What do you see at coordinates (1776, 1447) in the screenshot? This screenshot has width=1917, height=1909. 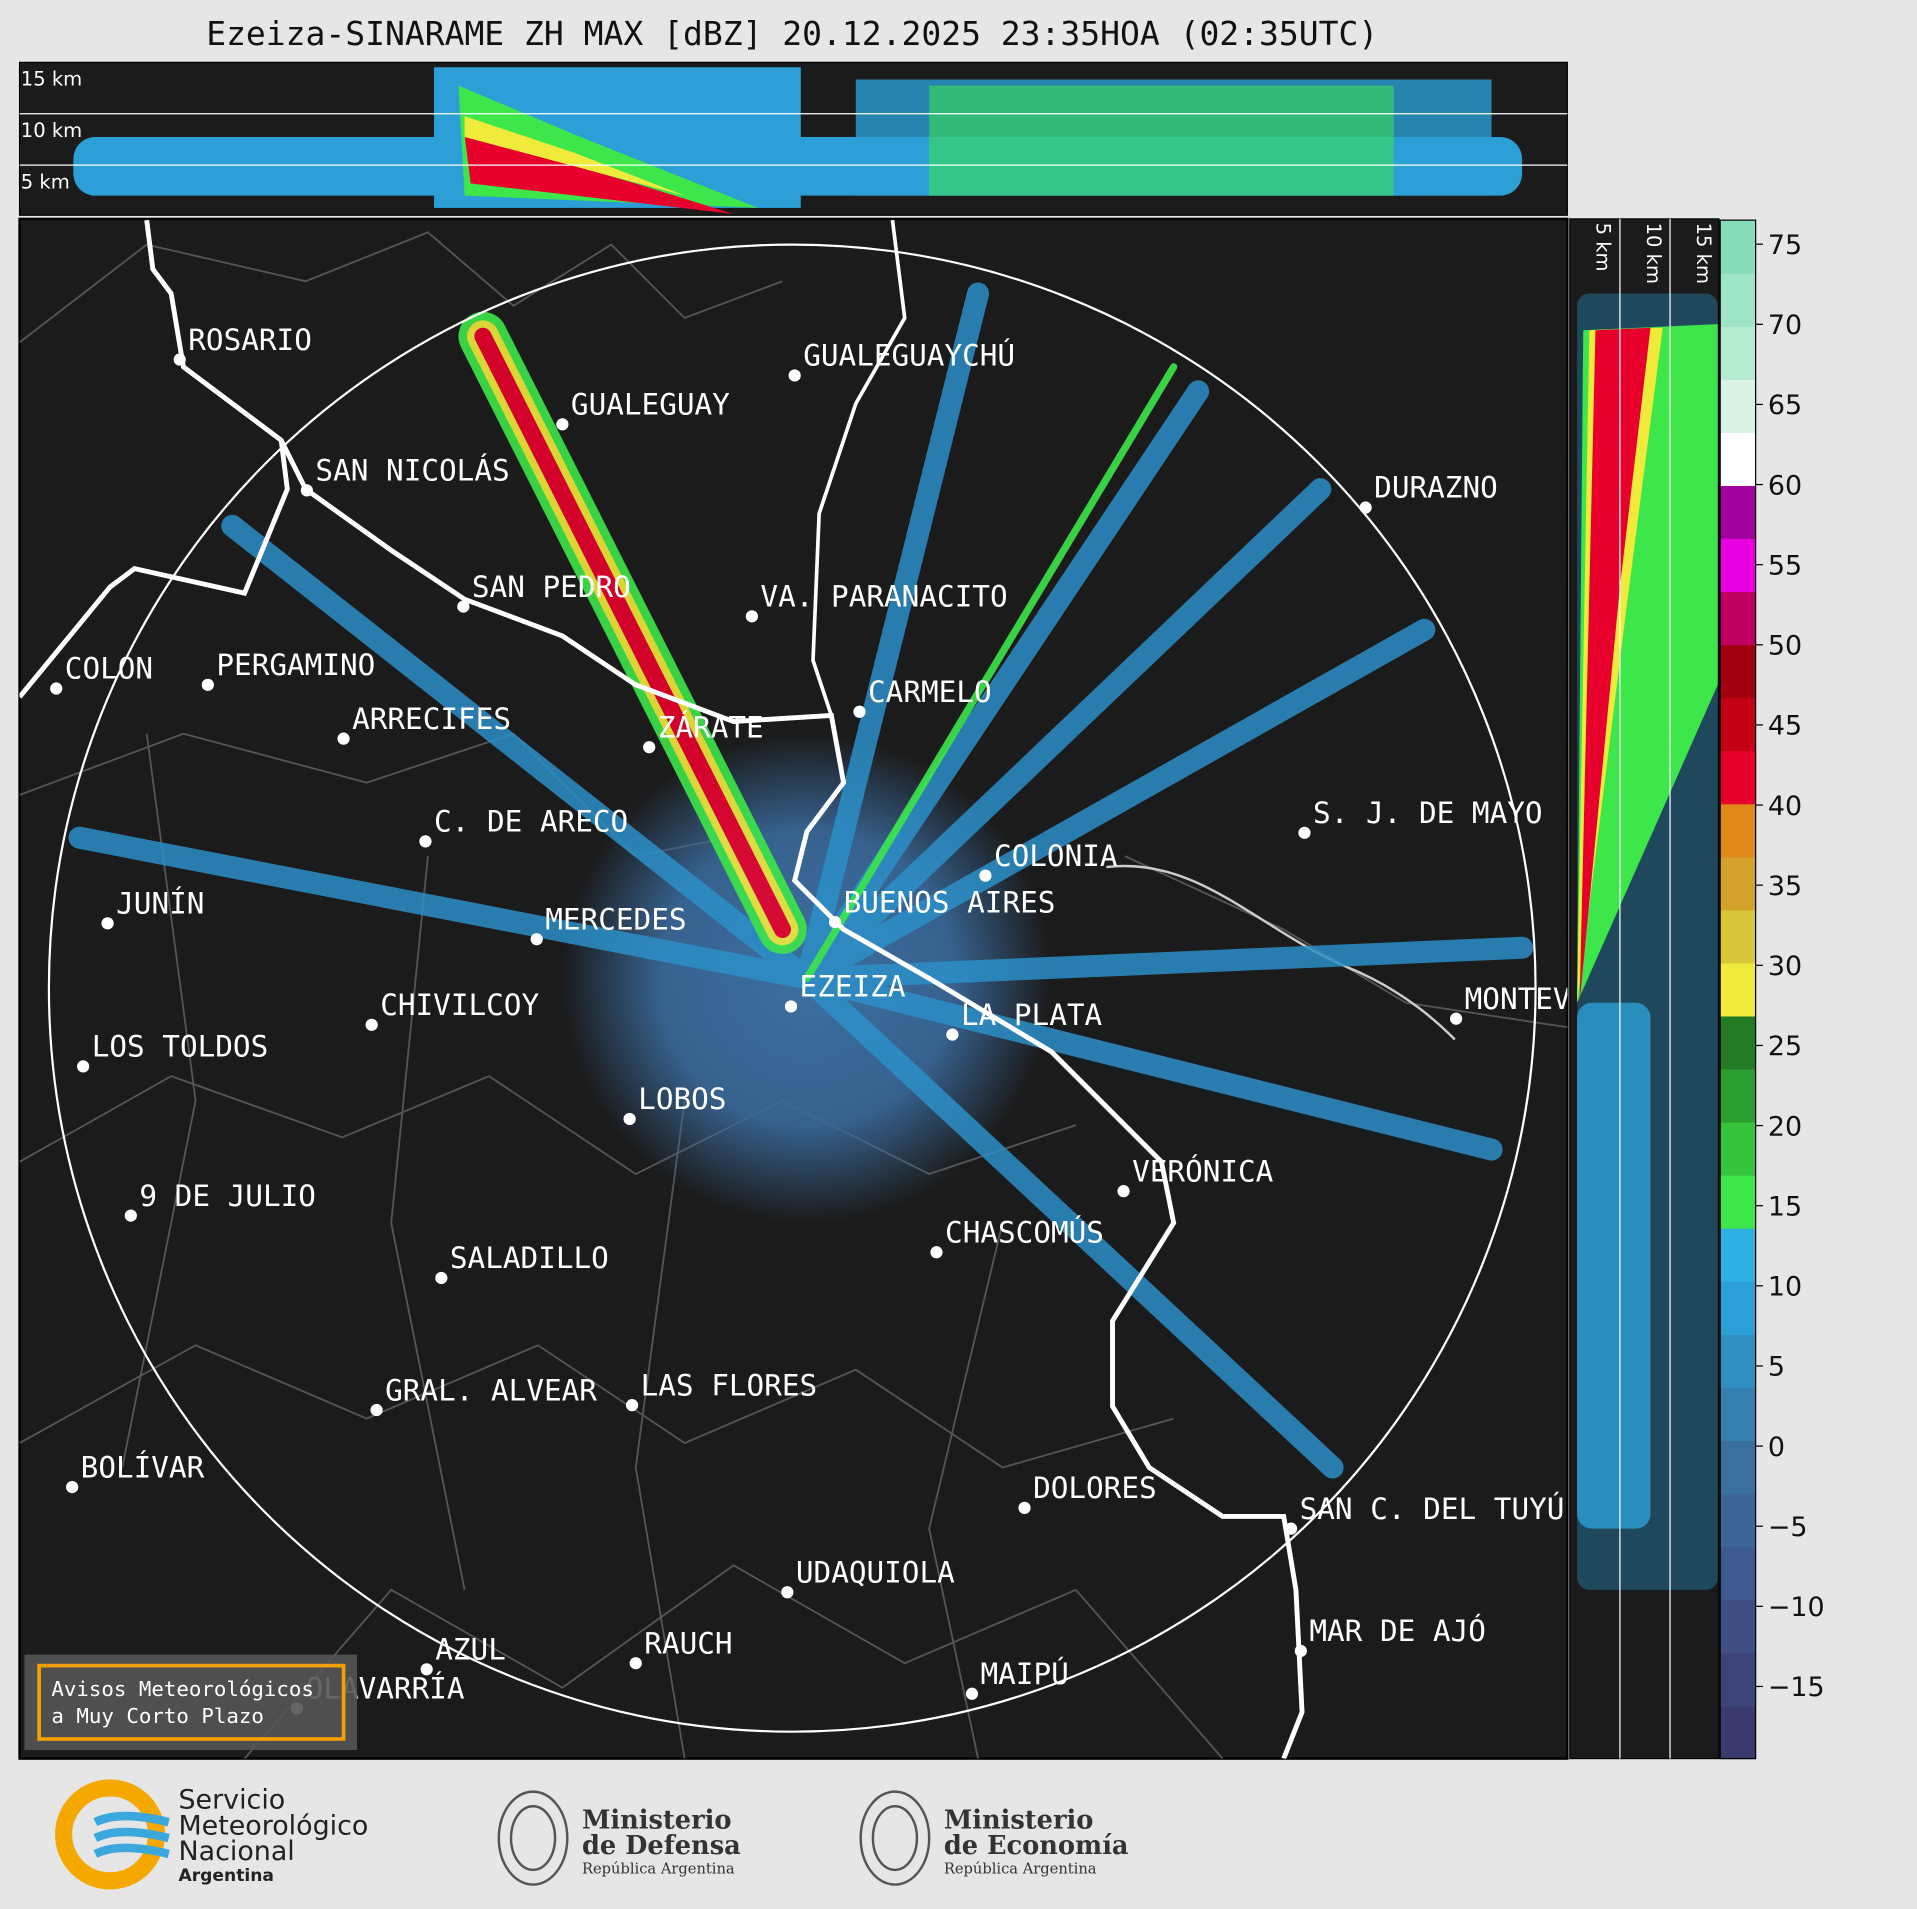 I see `colorbar-tick-label: 0` at bounding box center [1776, 1447].